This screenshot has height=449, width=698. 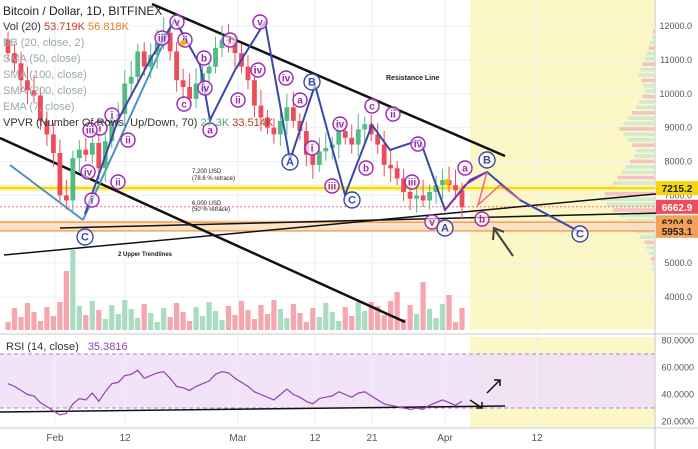 I want to click on indicator-sma50: SMA (50, close), so click(x=42, y=59).